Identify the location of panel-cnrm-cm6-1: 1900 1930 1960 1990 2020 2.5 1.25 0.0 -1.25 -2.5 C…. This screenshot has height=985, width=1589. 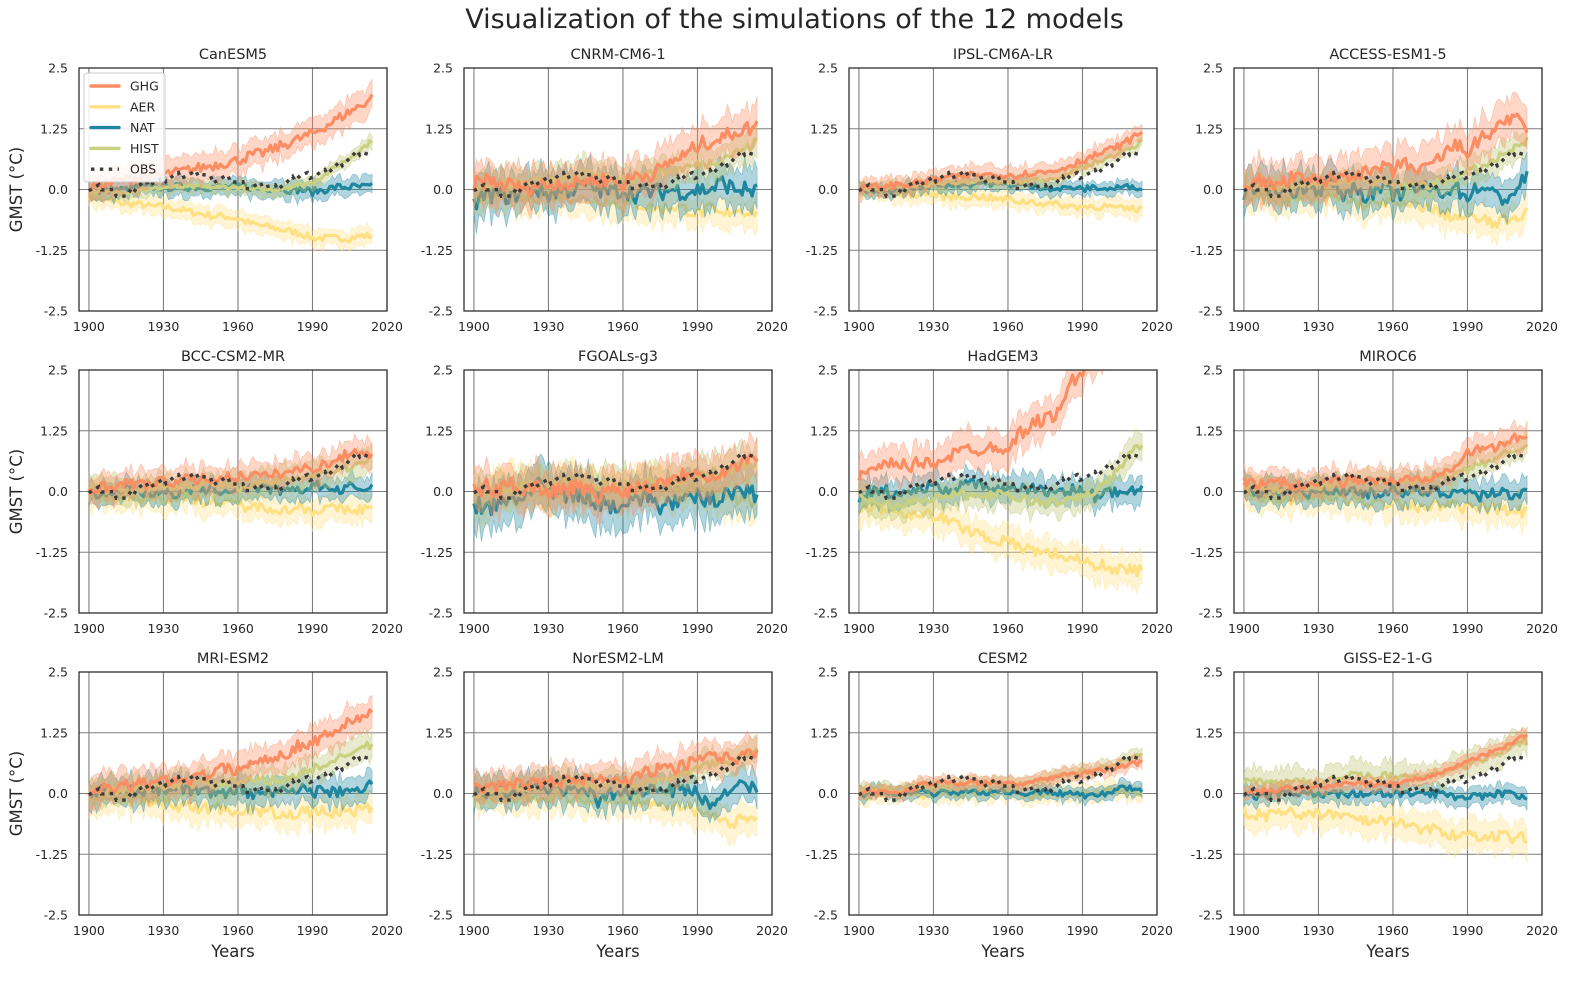
(604, 190).